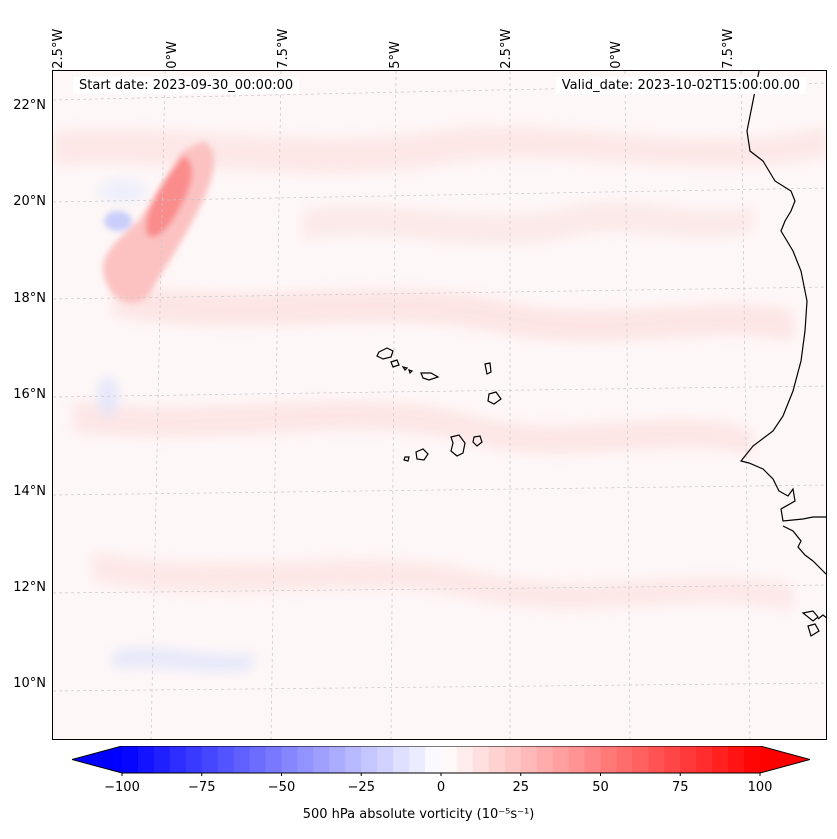 The image size is (837, 839). I want to click on lat-label: 14°N, so click(29, 491).